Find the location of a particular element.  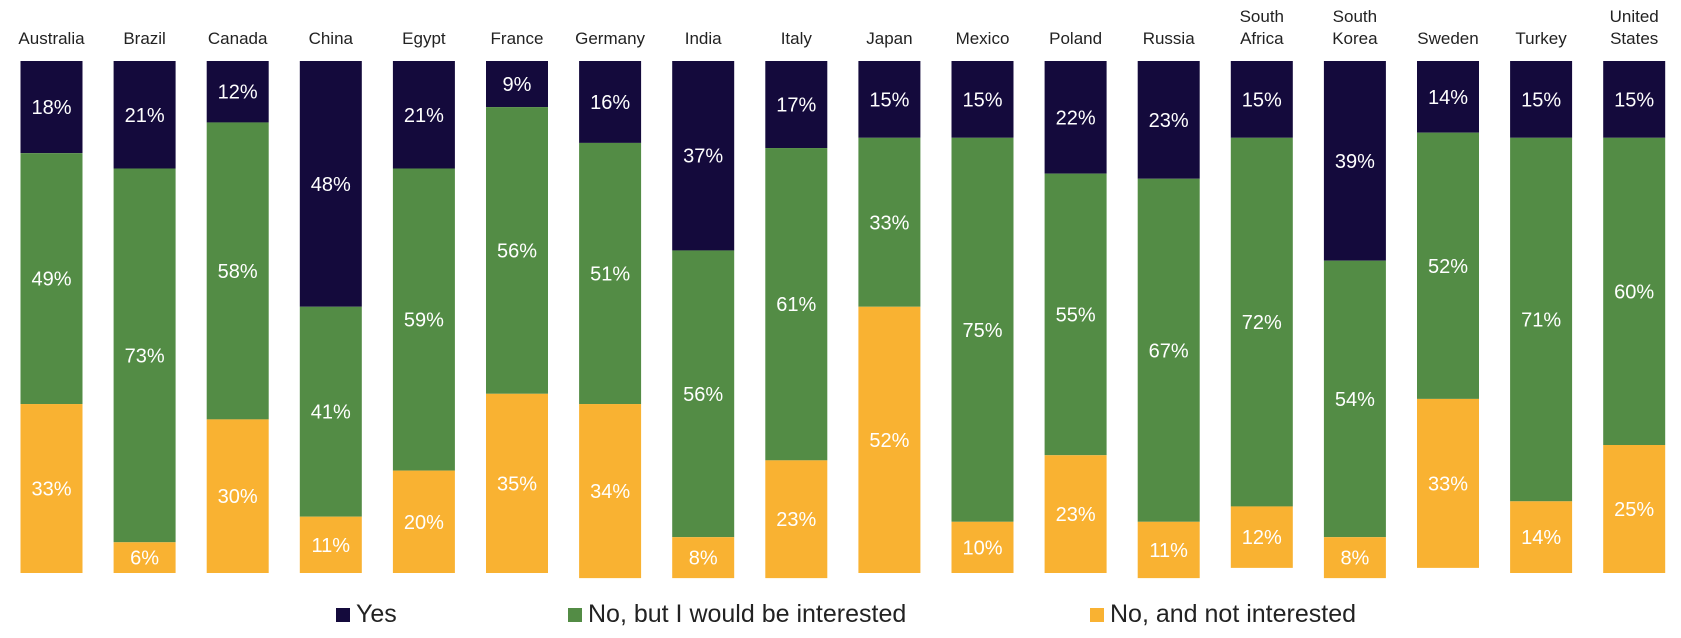

bar-segment-sweden-no-but-i-would-be-interested is located at coordinates (1448, 265).